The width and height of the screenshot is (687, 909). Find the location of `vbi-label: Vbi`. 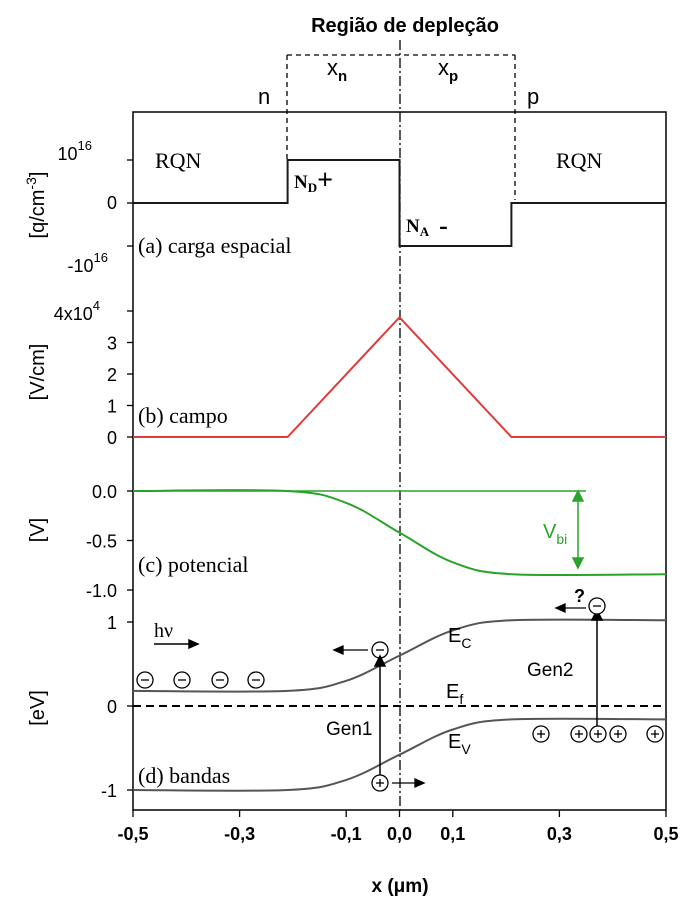

vbi-label: Vbi is located at coordinates (555, 534).